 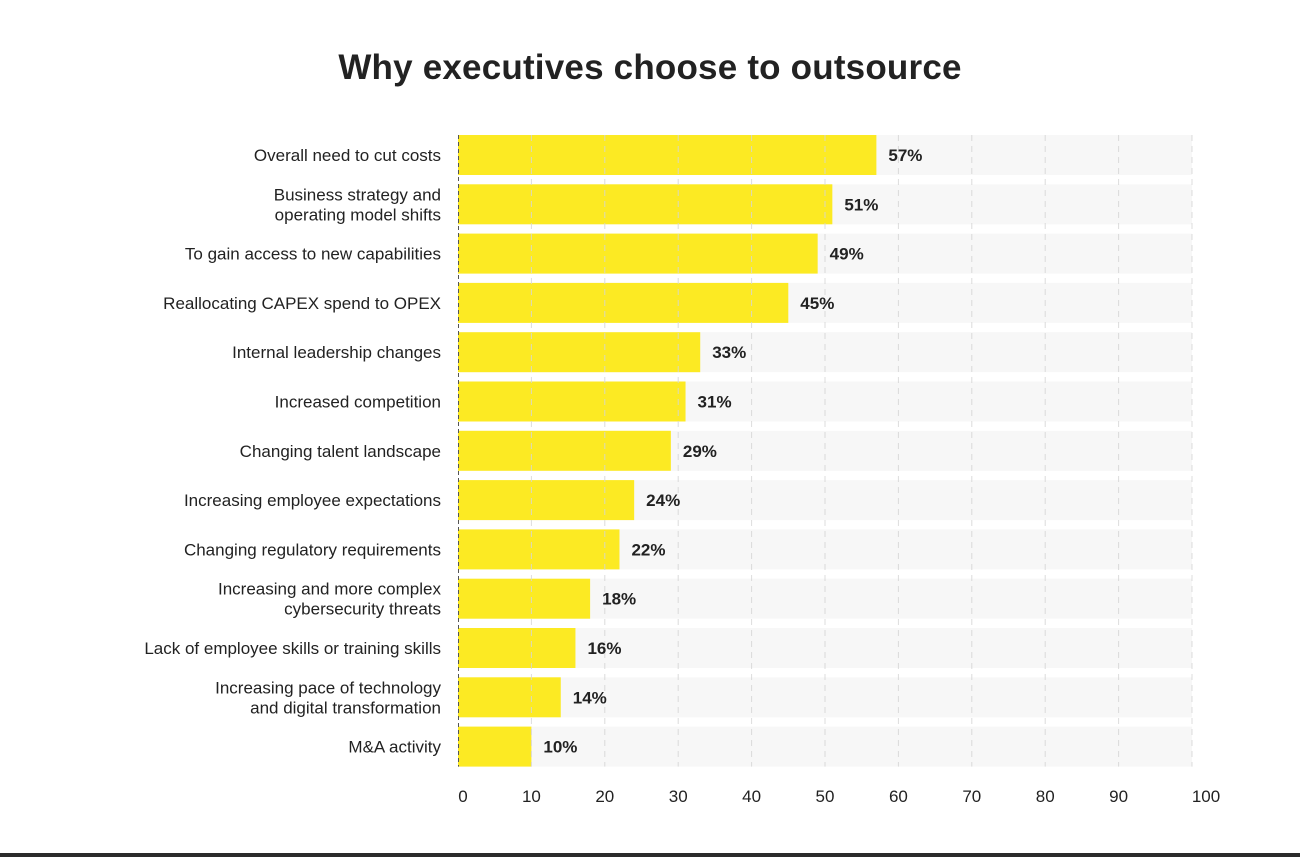 What do you see at coordinates (302, 303) in the screenshot?
I see `category-label: Reallocating CAPEX spend to OPEX` at bounding box center [302, 303].